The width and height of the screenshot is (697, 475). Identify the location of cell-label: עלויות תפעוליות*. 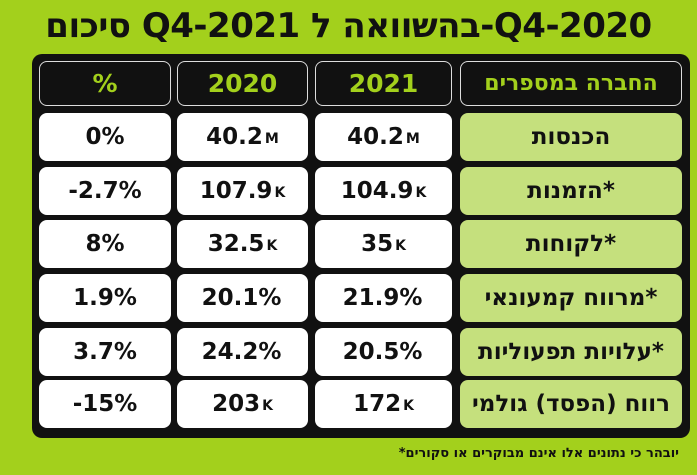
(571, 352).